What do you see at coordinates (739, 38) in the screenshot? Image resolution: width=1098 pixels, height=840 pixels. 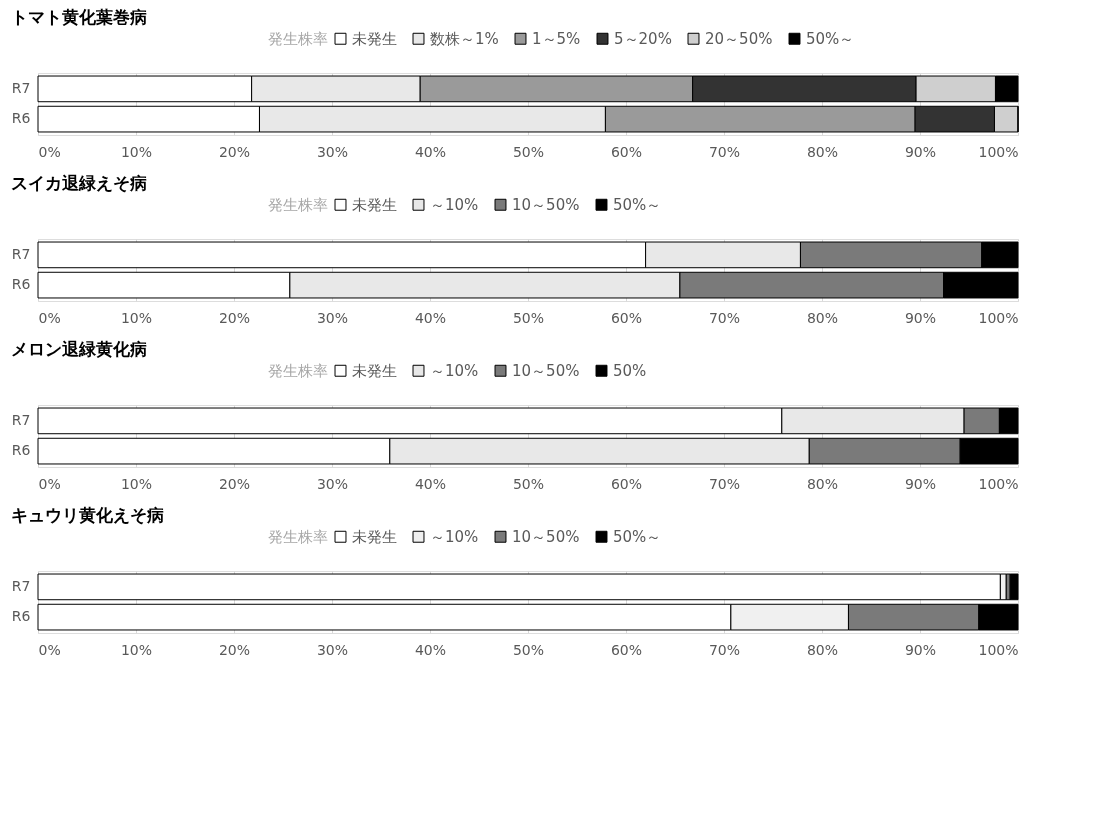 I see `legend-label: 20～50%` at bounding box center [739, 38].